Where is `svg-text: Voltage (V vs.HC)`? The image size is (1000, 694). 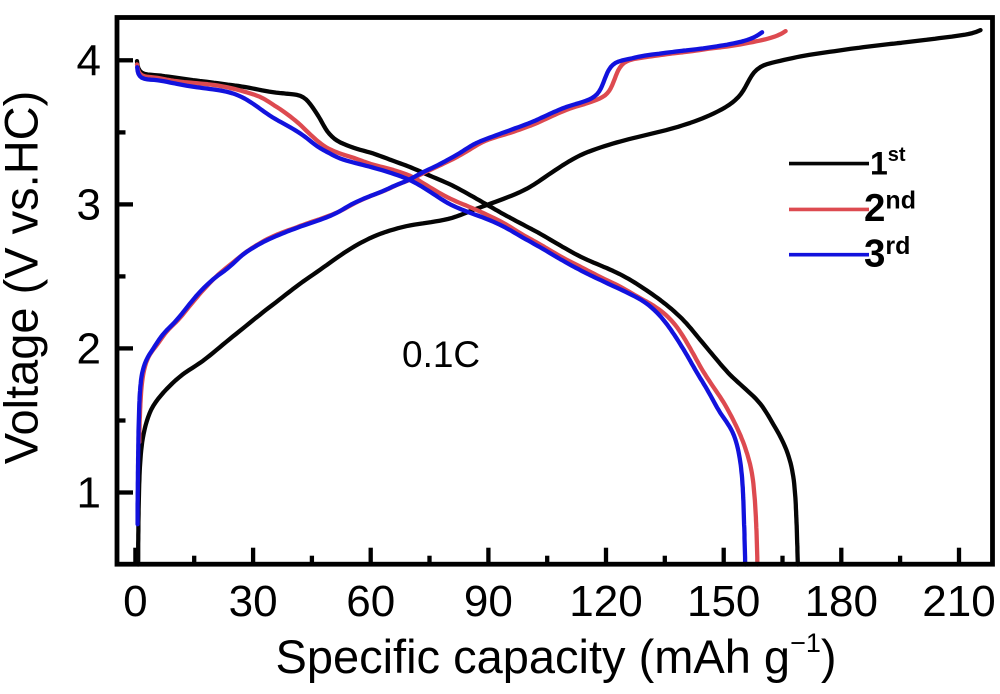
svg-text: Voltage (V vs.HC) is located at coordinates (24, 278).